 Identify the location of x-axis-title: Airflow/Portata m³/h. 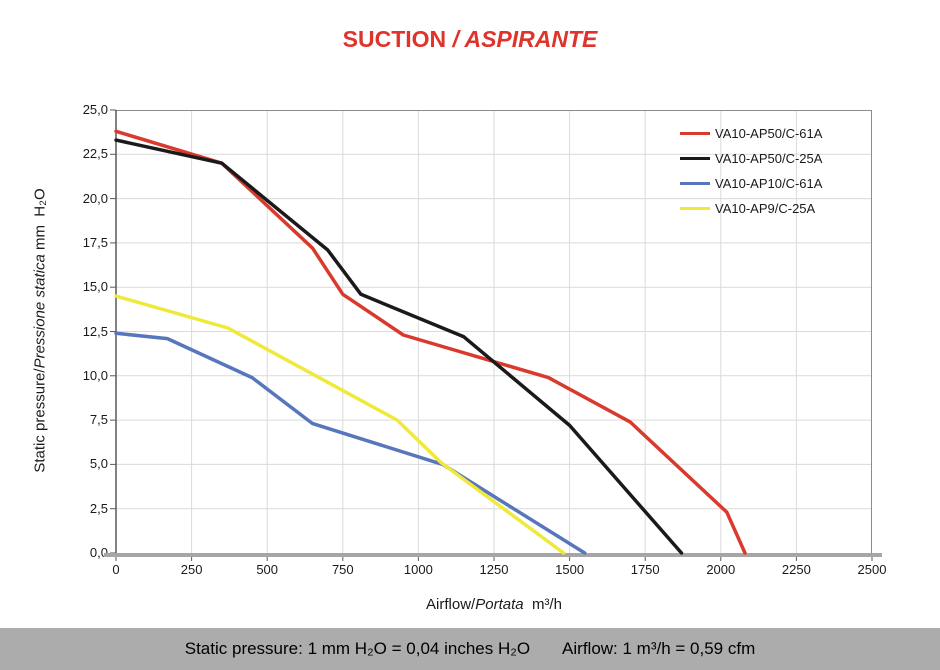
(494, 604).